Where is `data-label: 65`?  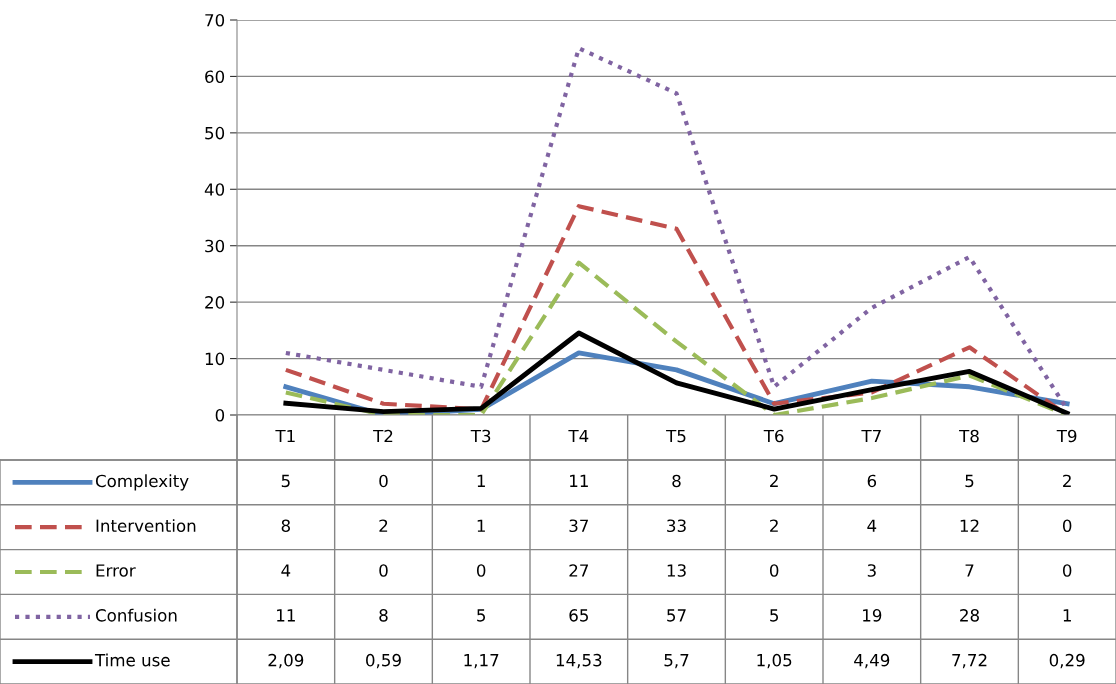
data-label: 65 is located at coordinates (578, 615).